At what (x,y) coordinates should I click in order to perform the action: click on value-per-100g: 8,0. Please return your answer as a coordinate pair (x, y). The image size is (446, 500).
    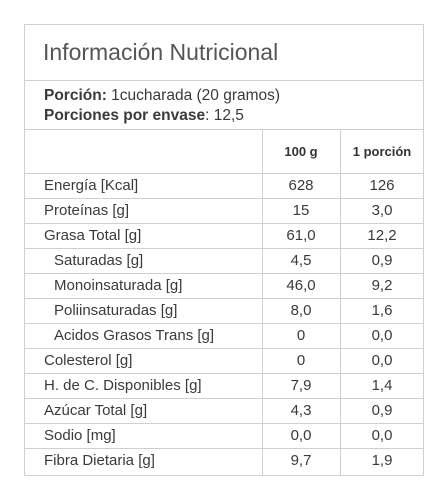
    Looking at the image, I should click on (301, 310).